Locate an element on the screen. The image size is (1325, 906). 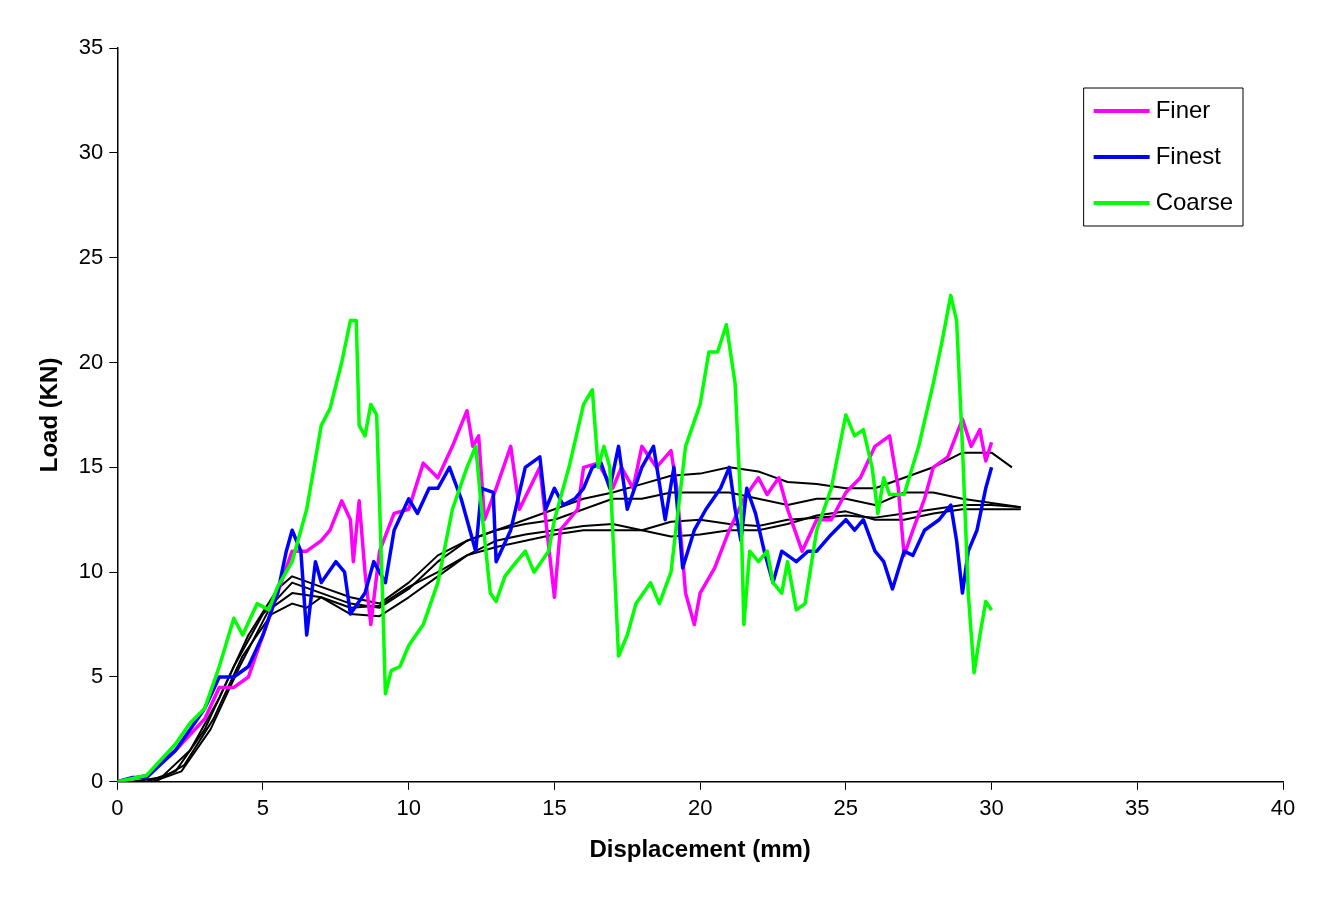
y-tick-label: 5 is located at coordinates (97, 676).